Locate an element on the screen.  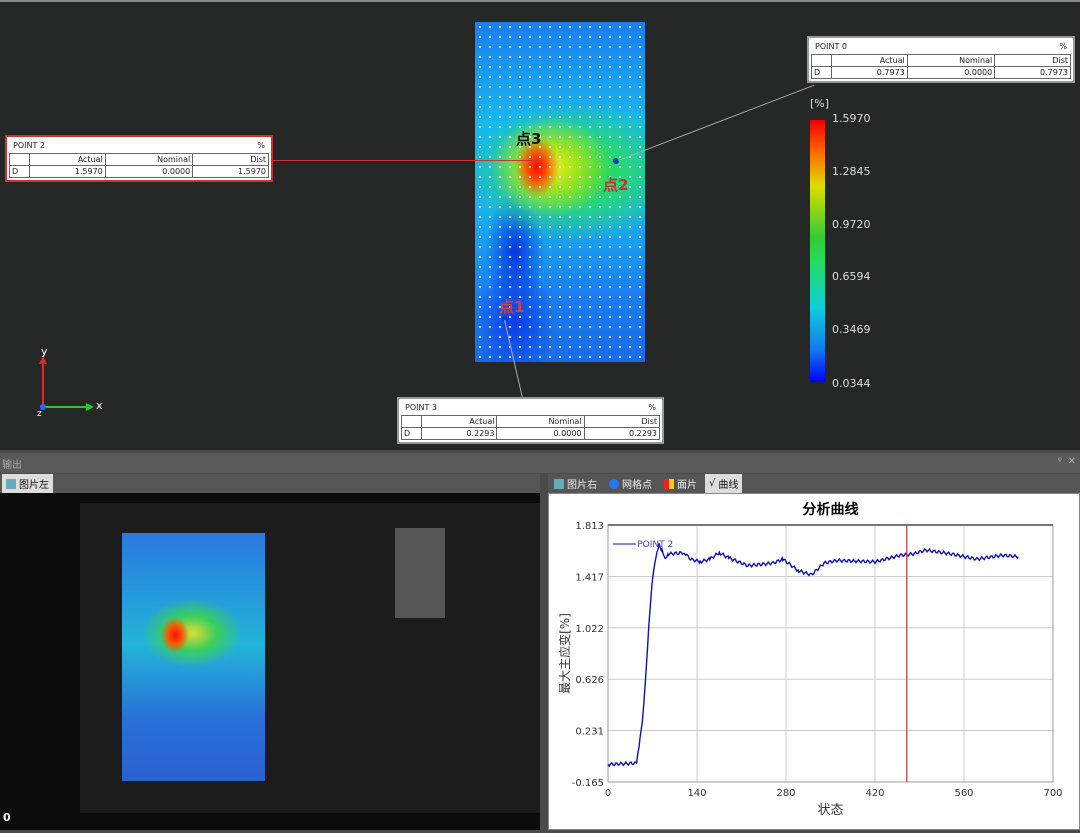
right-tabbar: 图片右 网格点 面片 √ 曲线 is located at coordinates (814, 483).